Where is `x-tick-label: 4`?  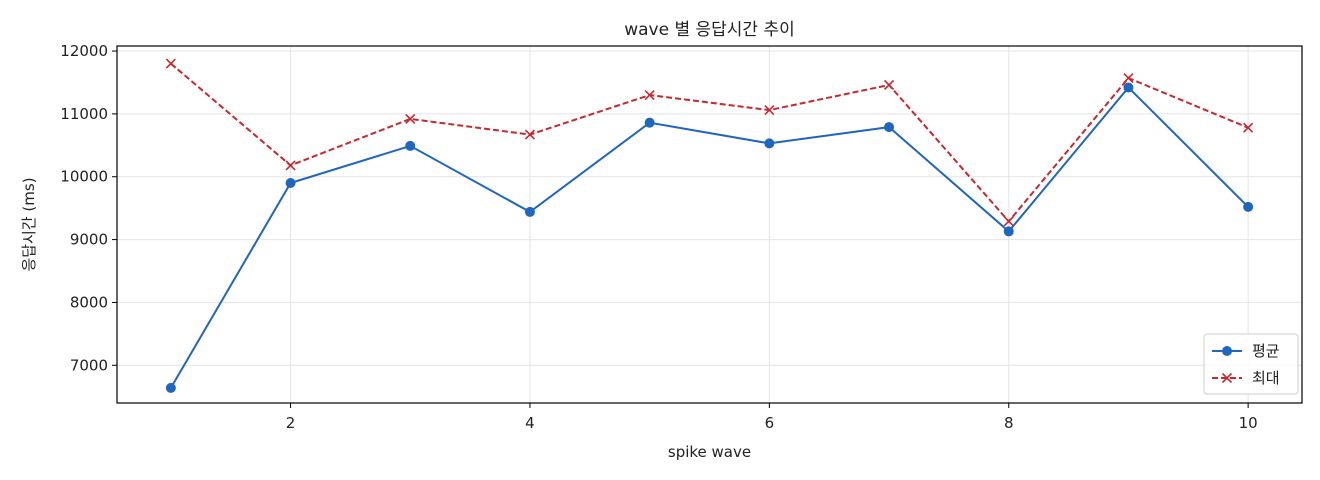 x-tick-label: 4 is located at coordinates (530, 423).